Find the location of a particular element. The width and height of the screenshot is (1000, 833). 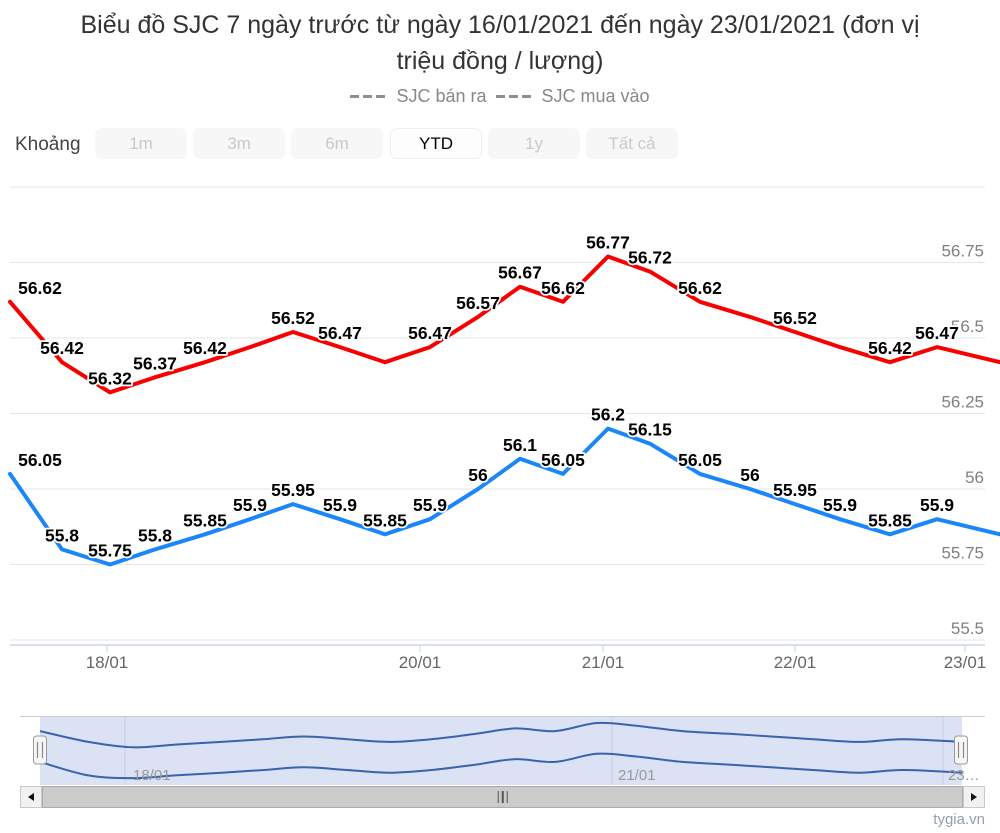

x-axis-label: 21/01 is located at coordinates (603, 662).